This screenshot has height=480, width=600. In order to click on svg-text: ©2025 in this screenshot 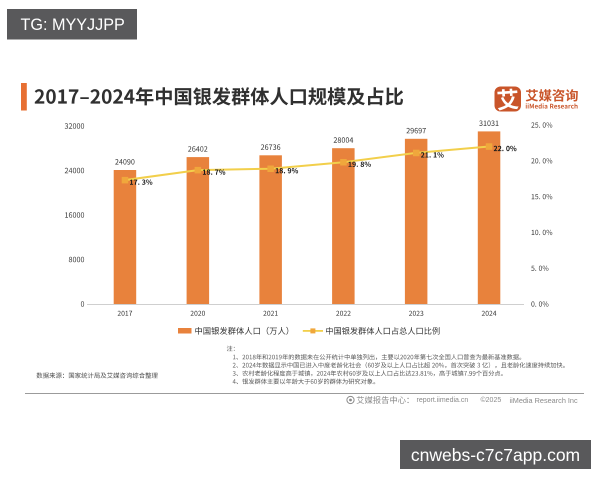, I will do `click(491, 400)`.